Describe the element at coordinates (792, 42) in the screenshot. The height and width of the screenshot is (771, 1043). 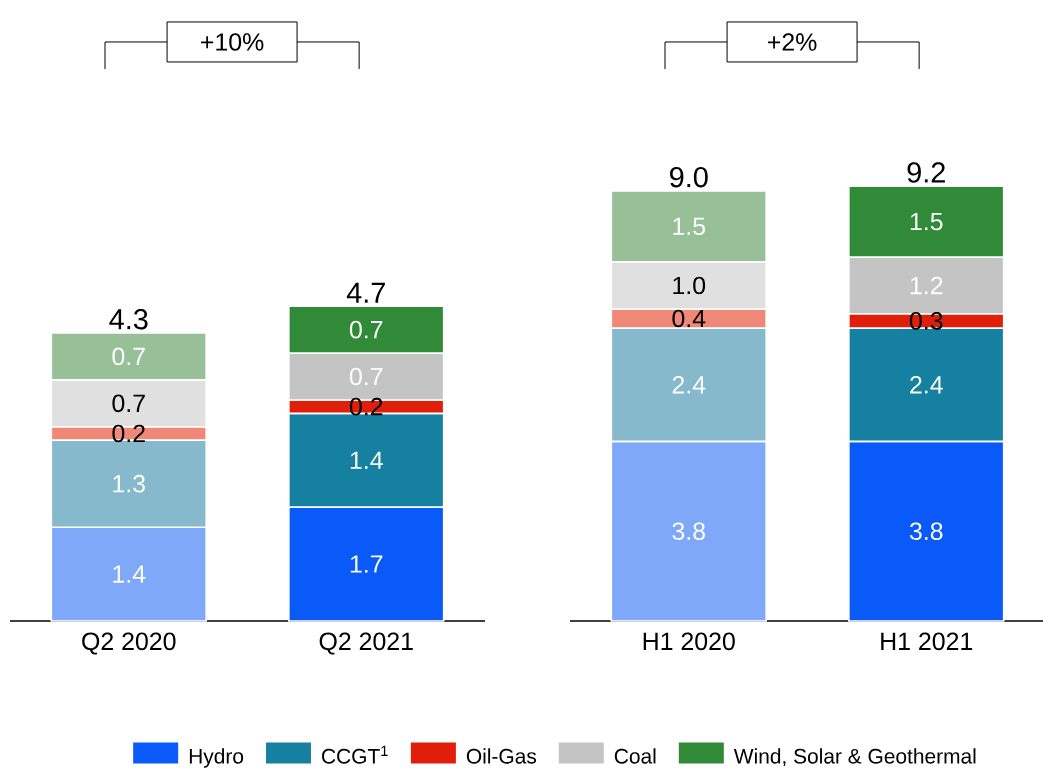
I see `text: +2%` at that location.